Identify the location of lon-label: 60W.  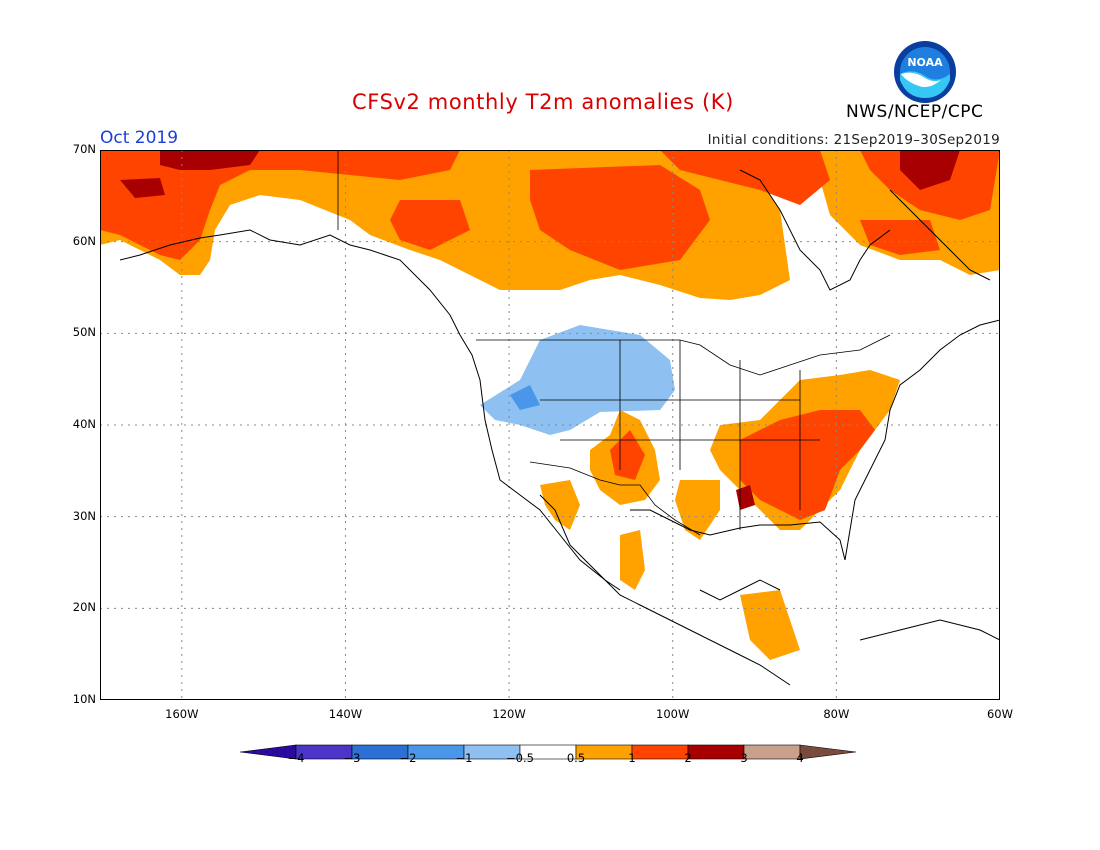
(999, 714).